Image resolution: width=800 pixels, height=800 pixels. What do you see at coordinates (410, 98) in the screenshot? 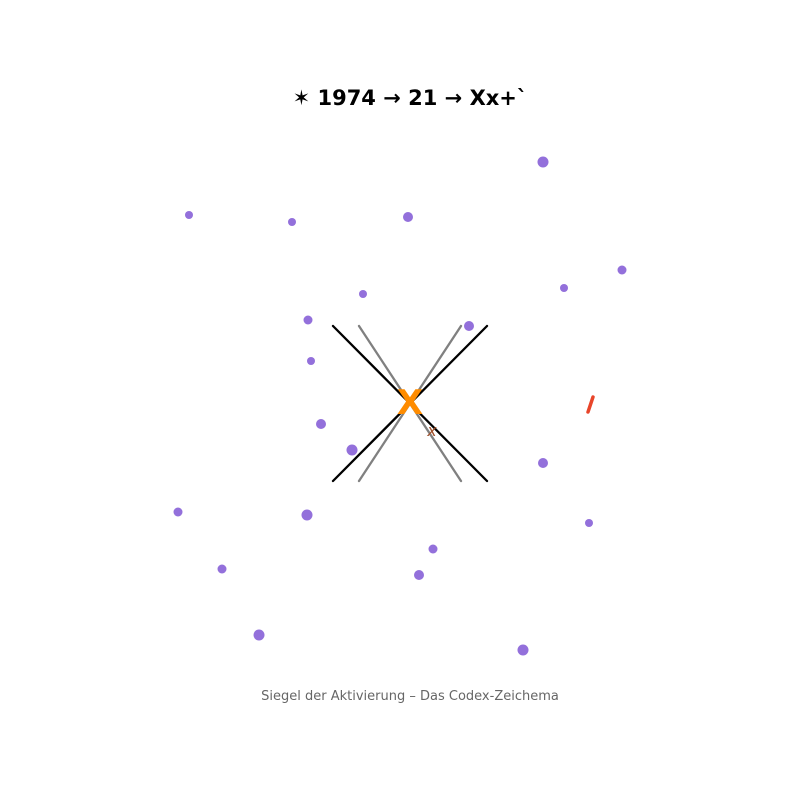
I see `page-title: ✶ 1974 → 21 → Xx+`` at bounding box center [410, 98].